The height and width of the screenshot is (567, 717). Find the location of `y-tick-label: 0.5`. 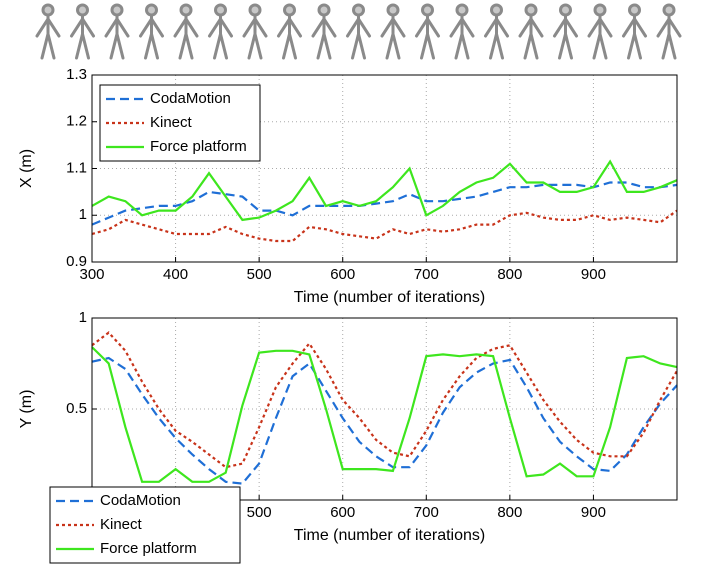

y-tick-label: 0.5 is located at coordinates (76, 408).